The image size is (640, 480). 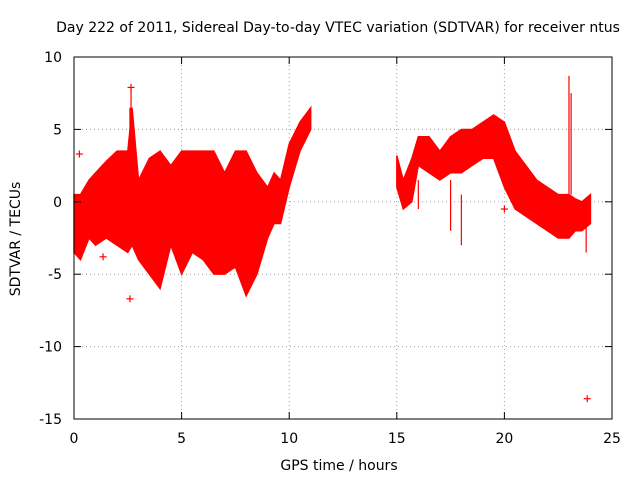 I want to click on y-axis-label: SDTVAR / TECUs, so click(x=16, y=239).